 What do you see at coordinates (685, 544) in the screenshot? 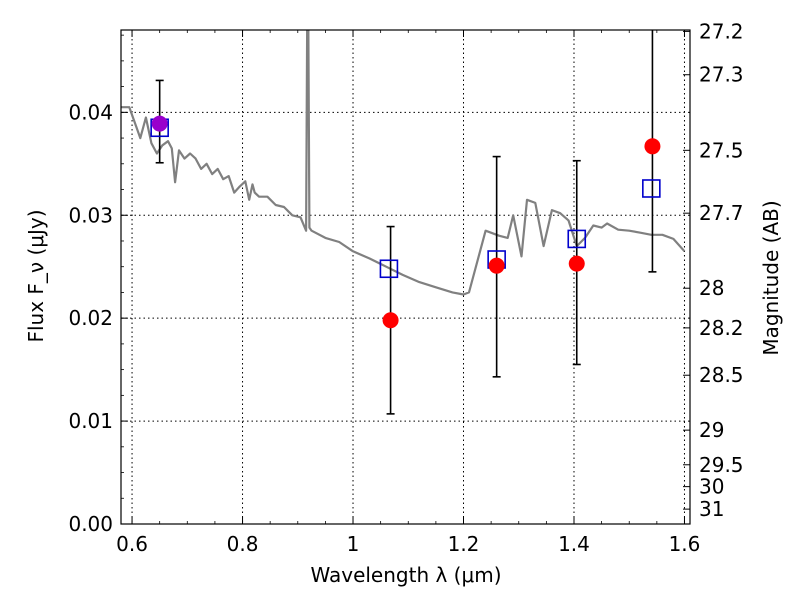
I see `x-tick-label: 1.6` at bounding box center [685, 544].